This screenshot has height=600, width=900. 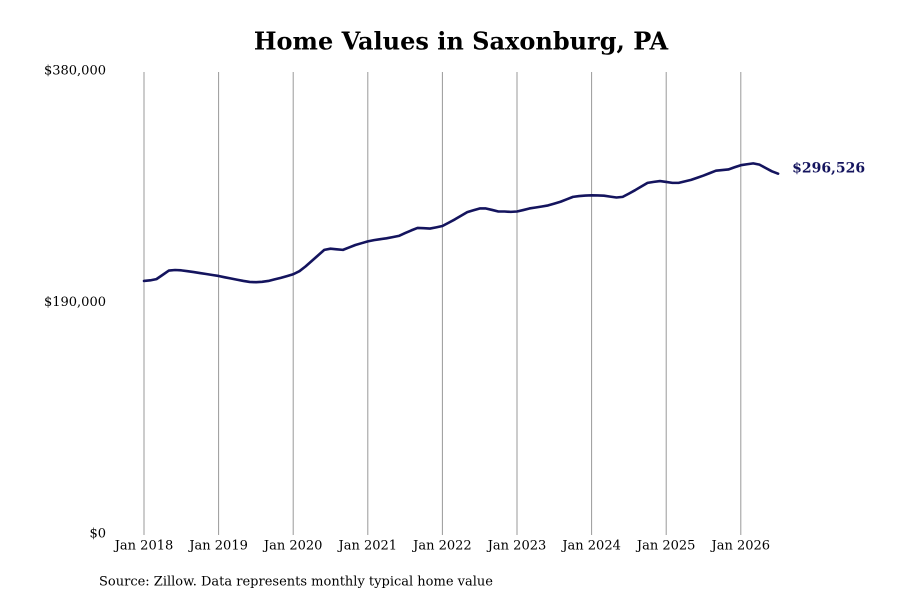 I want to click on x-tick-label: Jan 2020, so click(x=292, y=546).